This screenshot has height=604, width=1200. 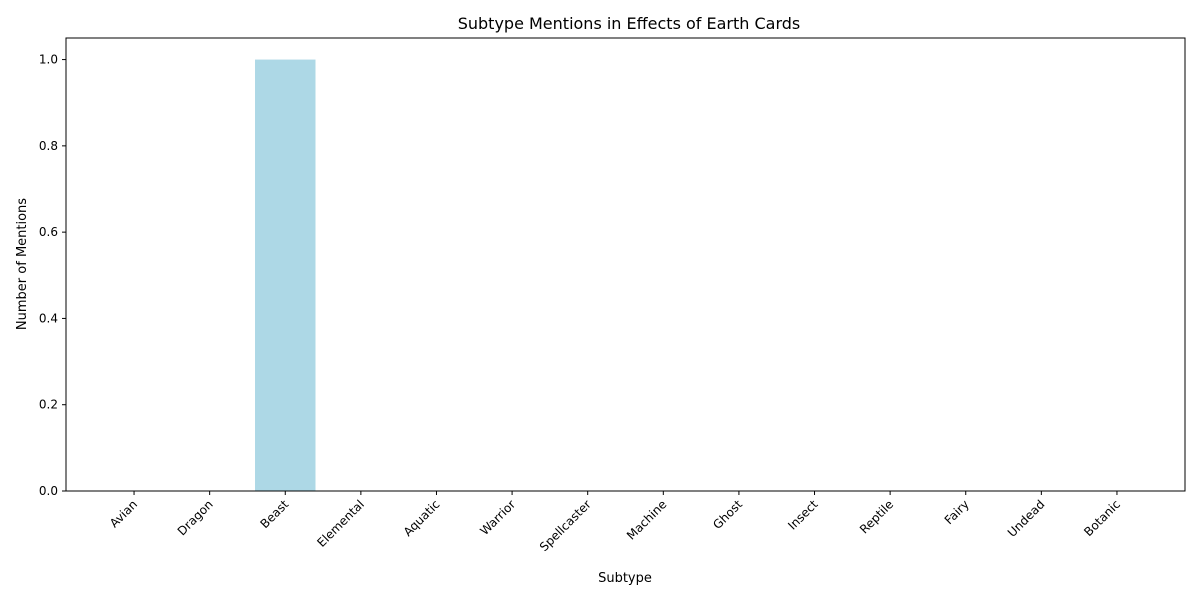 What do you see at coordinates (48, 60) in the screenshot?
I see `y-tick-label: 1.0` at bounding box center [48, 60].